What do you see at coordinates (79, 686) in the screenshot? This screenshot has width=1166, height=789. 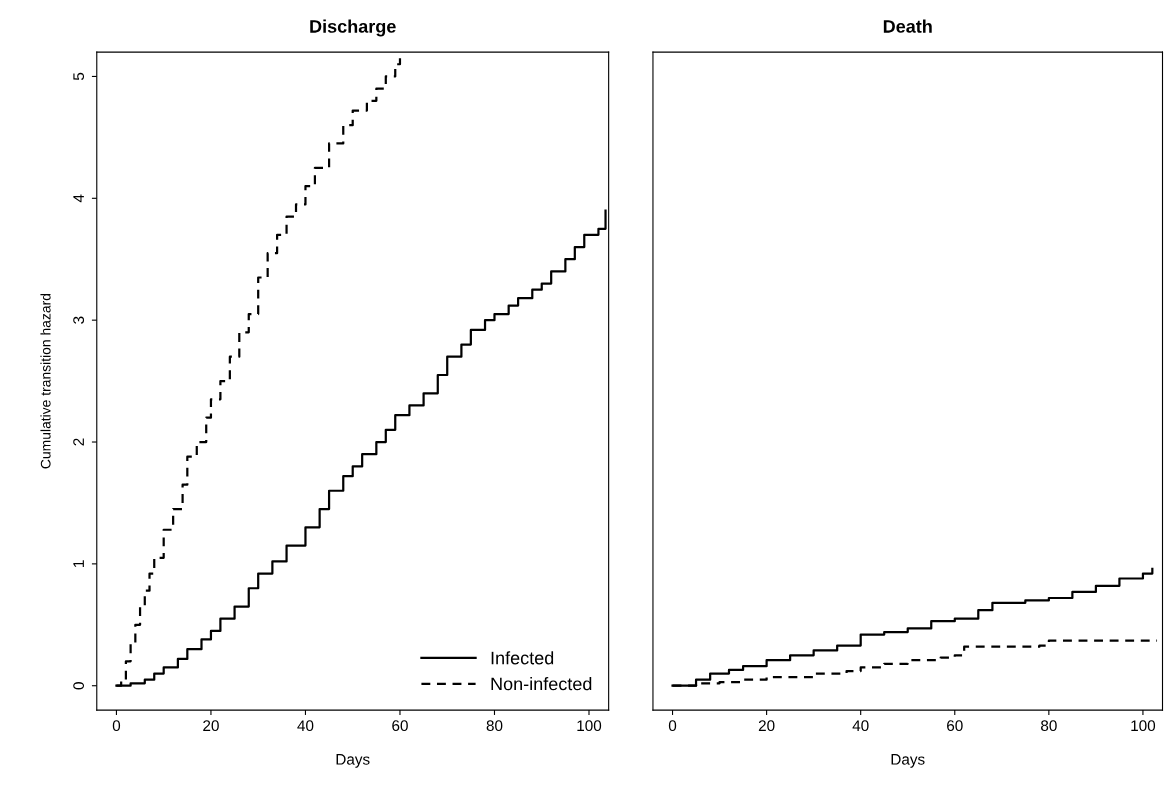 I see `y-tick-label: 0` at bounding box center [79, 686].